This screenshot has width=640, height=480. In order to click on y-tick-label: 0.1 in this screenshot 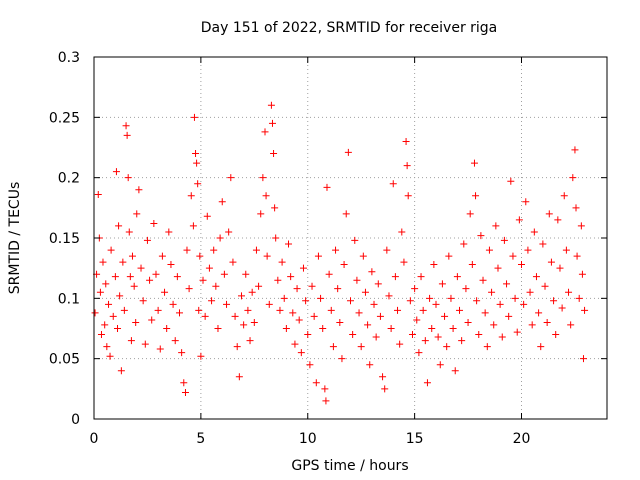, I will do `click(69, 299)`.